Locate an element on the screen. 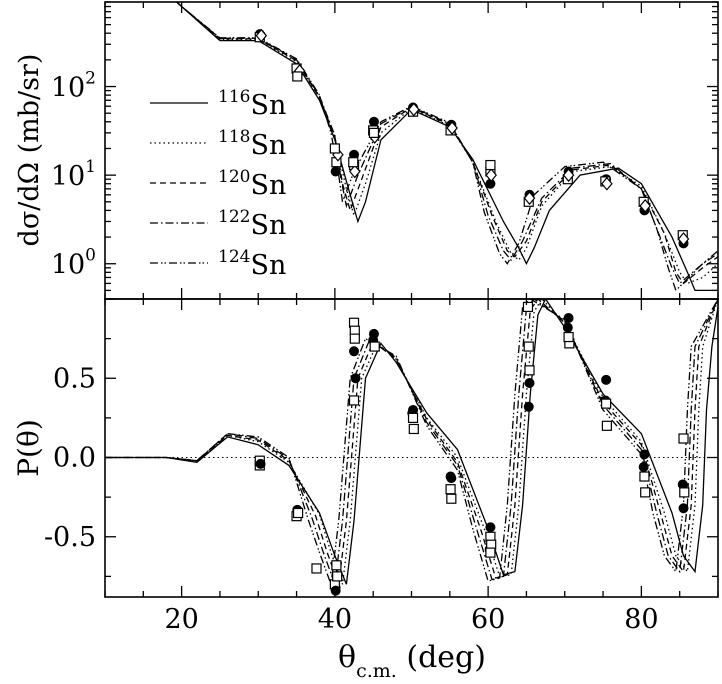  legend-label-116Sn: 116Sn is located at coordinates (252, 104).